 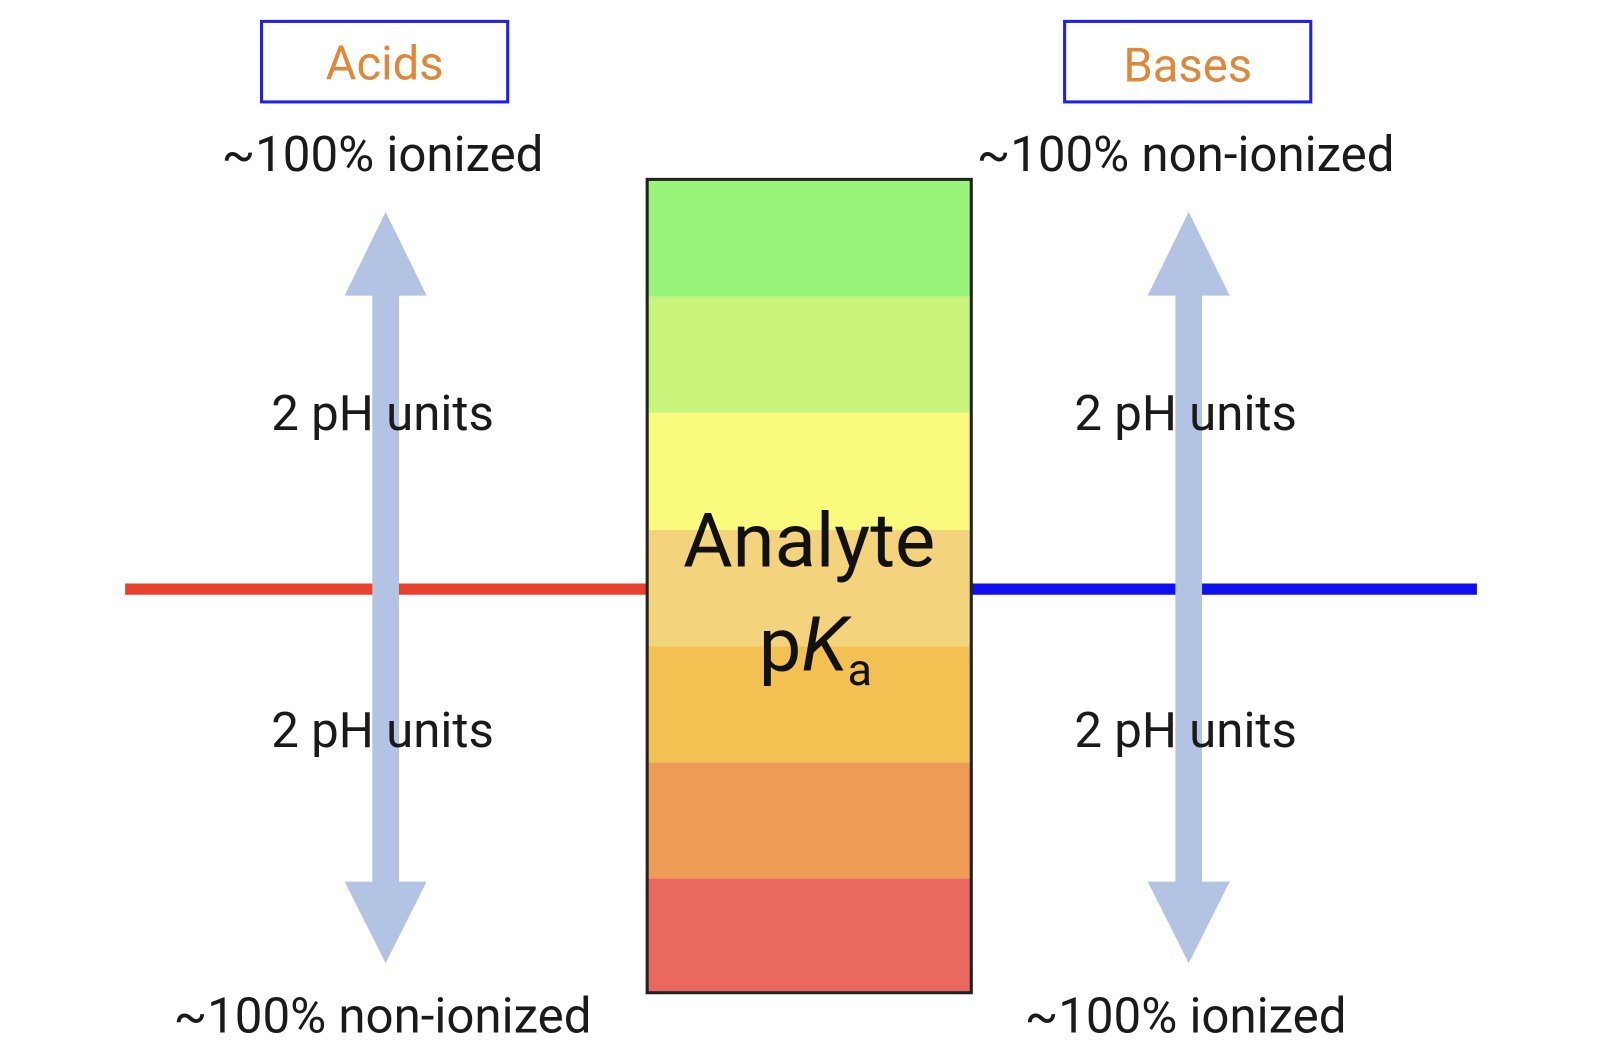 What do you see at coordinates (1187, 66) in the screenshot?
I see `bases-title: Bases` at bounding box center [1187, 66].